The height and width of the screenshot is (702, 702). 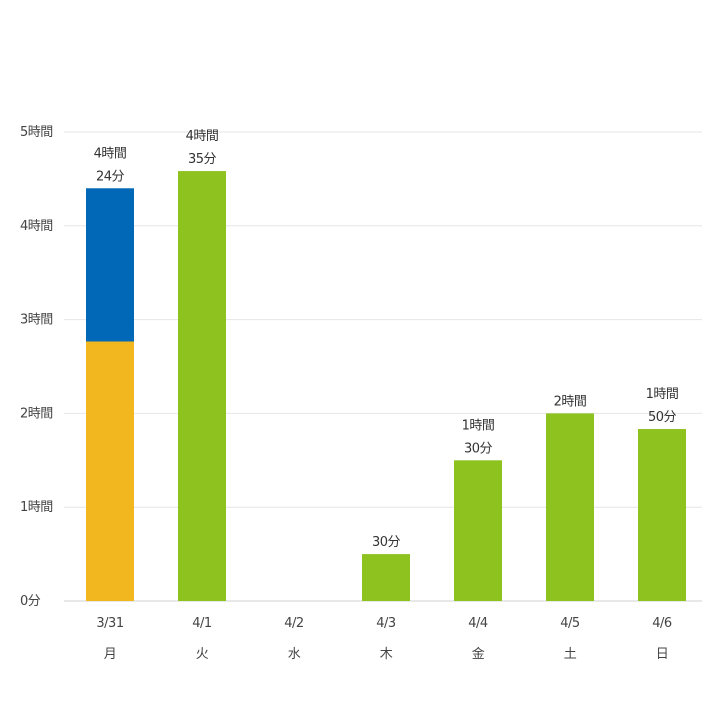 I want to click on x-tick-day: 水, so click(x=294, y=654).